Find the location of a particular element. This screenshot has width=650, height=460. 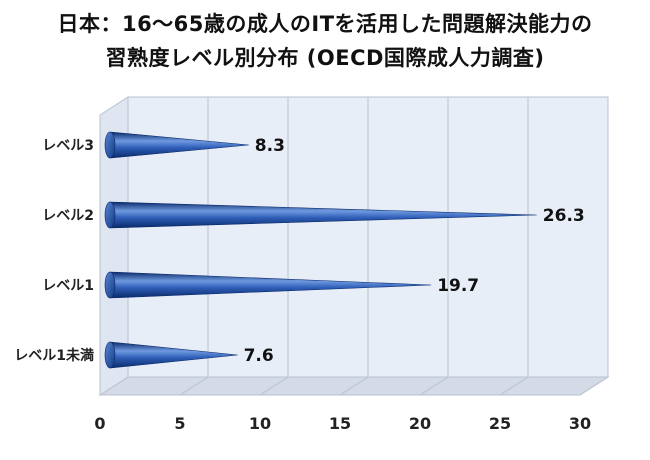

side-wall is located at coordinates (114, 246).